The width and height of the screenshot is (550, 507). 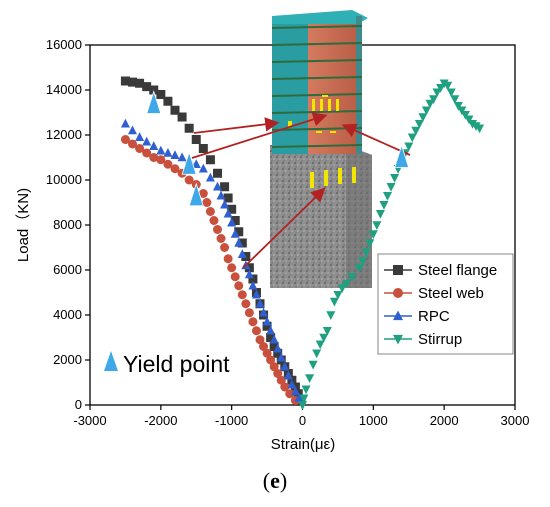 What do you see at coordinates (167, 364) in the screenshot?
I see `yield-point-annotation: Yield point` at bounding box center [167, 364].